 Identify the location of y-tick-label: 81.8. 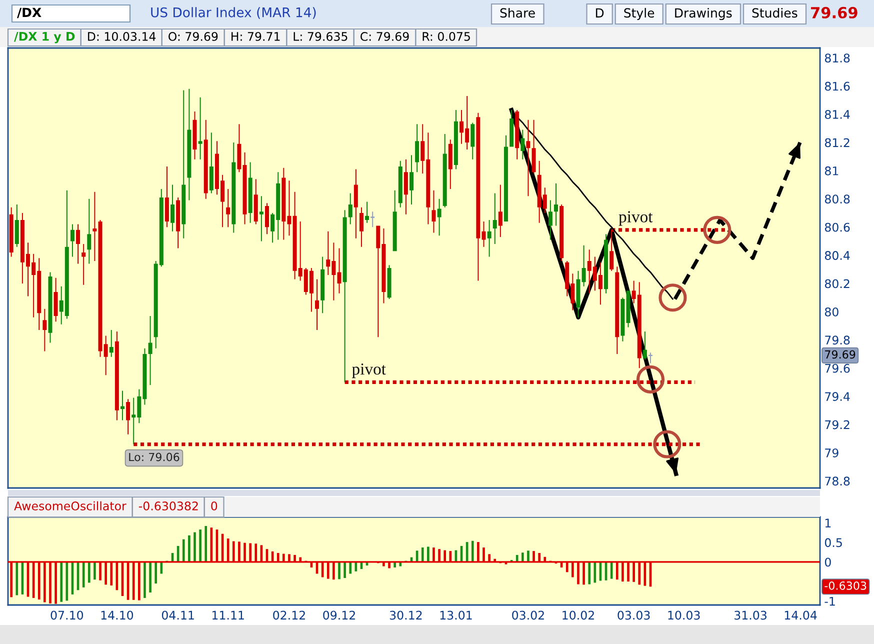
(837, 58).